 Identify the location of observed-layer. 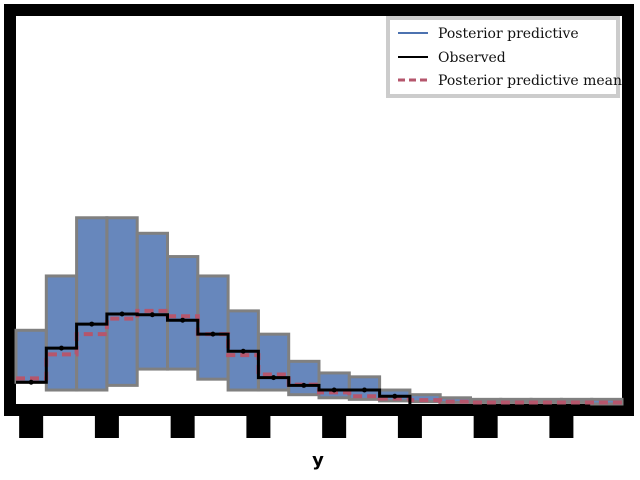
(214, 357).